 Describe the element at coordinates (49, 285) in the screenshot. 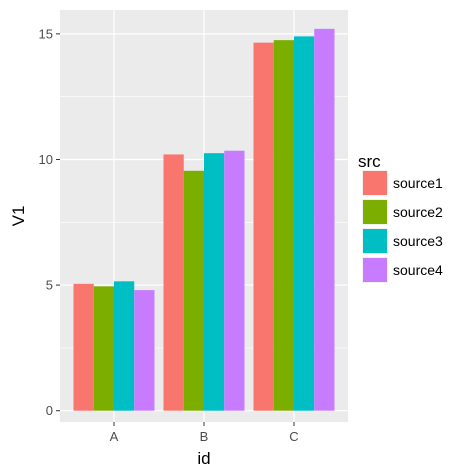

I see `y-tick-label: 5` at that location.